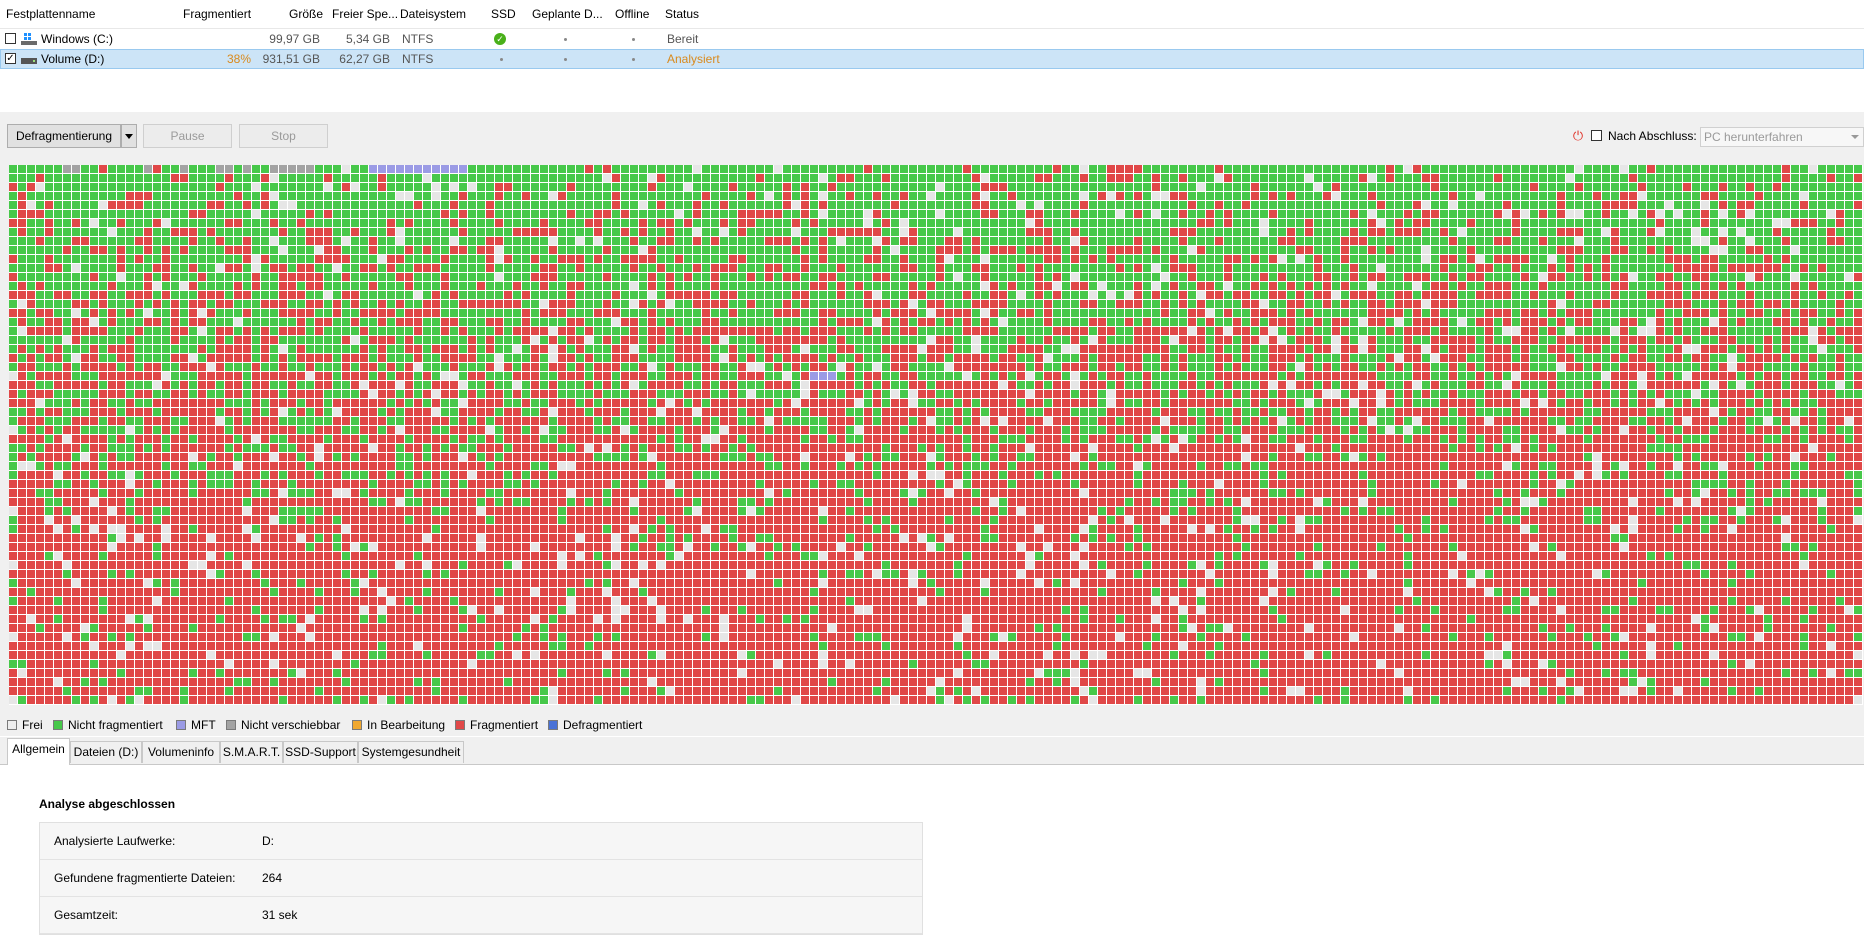 The image size is (1864, 935). Describe the element at coordinates (64, 136) in the screenshot. I see `defragment-button: Defragmentierung` at that location.